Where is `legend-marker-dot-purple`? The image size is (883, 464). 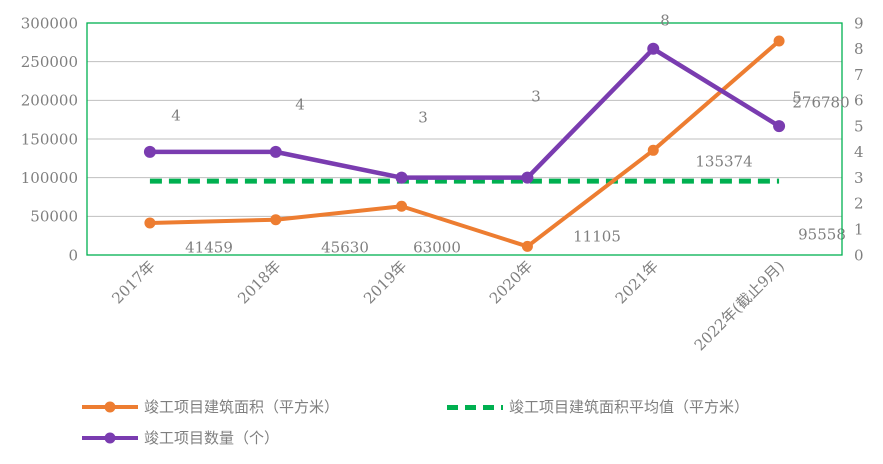 legend-marker-dot-purple is located at coordinates (110, 438).